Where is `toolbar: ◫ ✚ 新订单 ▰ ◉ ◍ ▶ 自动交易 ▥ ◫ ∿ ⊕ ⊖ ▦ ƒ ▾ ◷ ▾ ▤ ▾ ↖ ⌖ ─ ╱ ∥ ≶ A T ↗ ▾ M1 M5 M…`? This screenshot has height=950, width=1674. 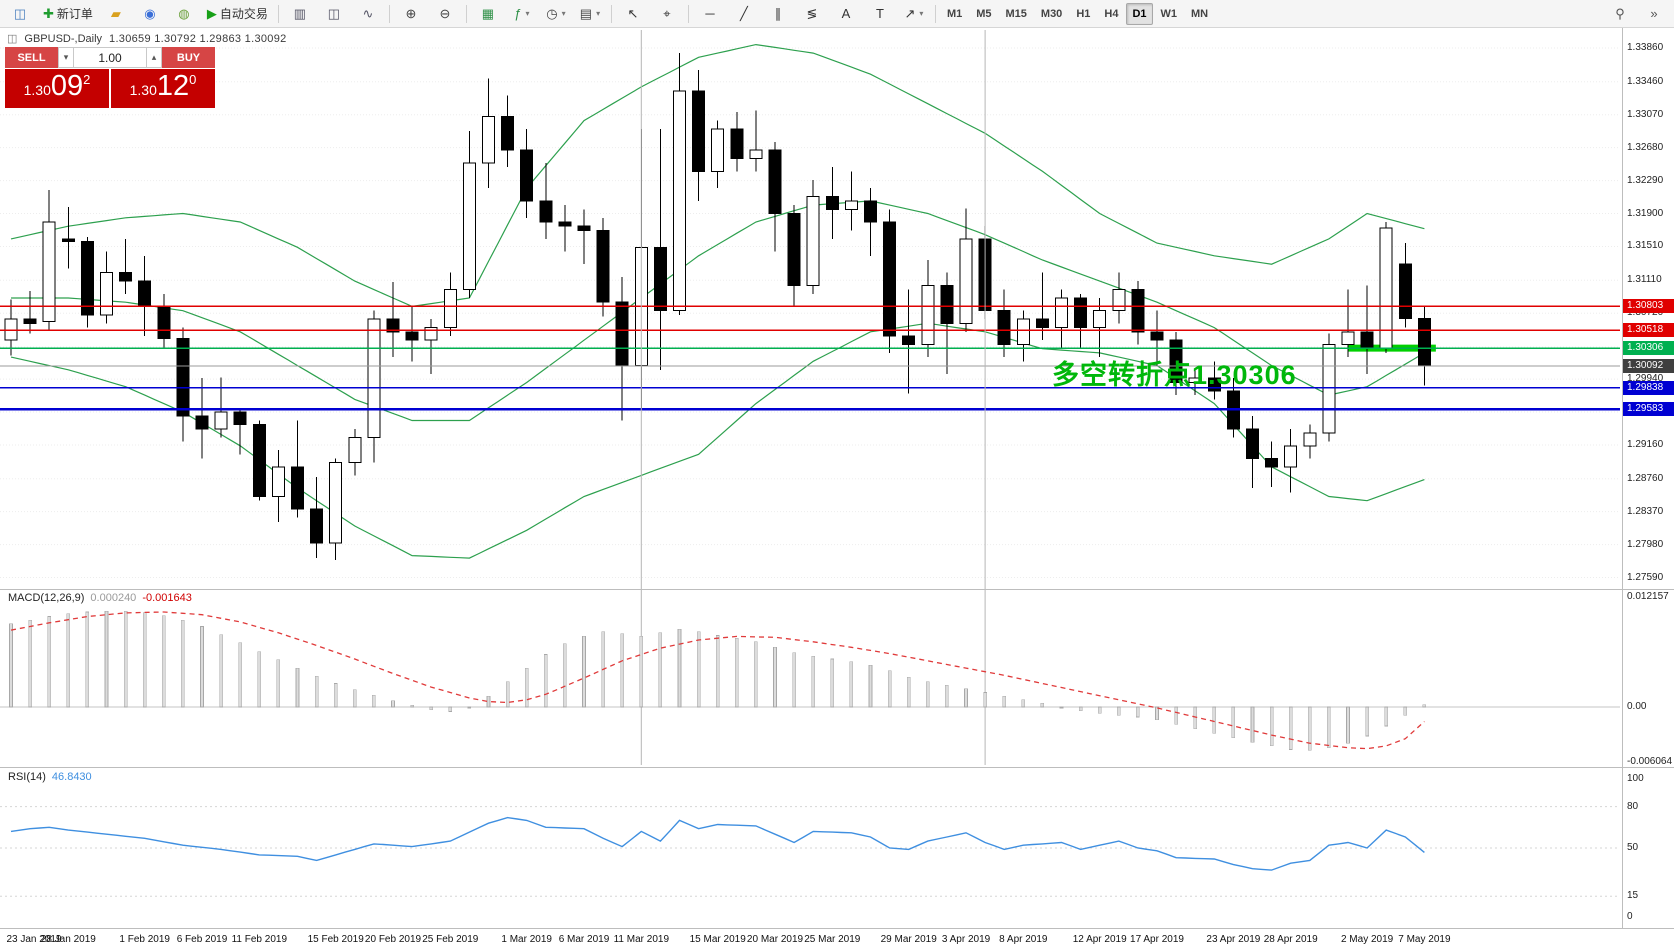
toolbar: ◫ ✚ 新订单 ▰ ◉ ◍ ▶ 自动交易 ▥ ◫ ∿ ⊕ ⊖ ▦ ƒ ▾ ◷ ▾ ▤ ▾ ↖ ⌖ ─ ╱ ∥ ≶ A T ↗ ▾ M1 M5 M… is located at coordinates (837, 14).